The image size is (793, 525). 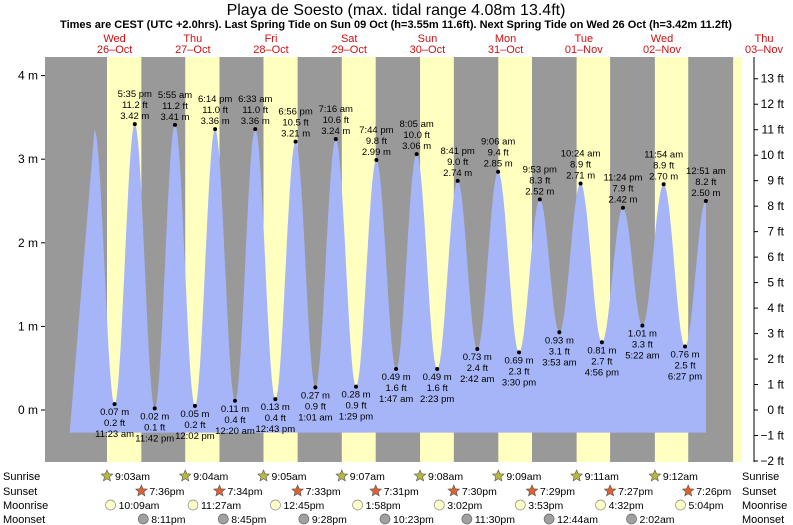 I want to click on day-label-date: 26–Oct, so click(x=114, y=50).